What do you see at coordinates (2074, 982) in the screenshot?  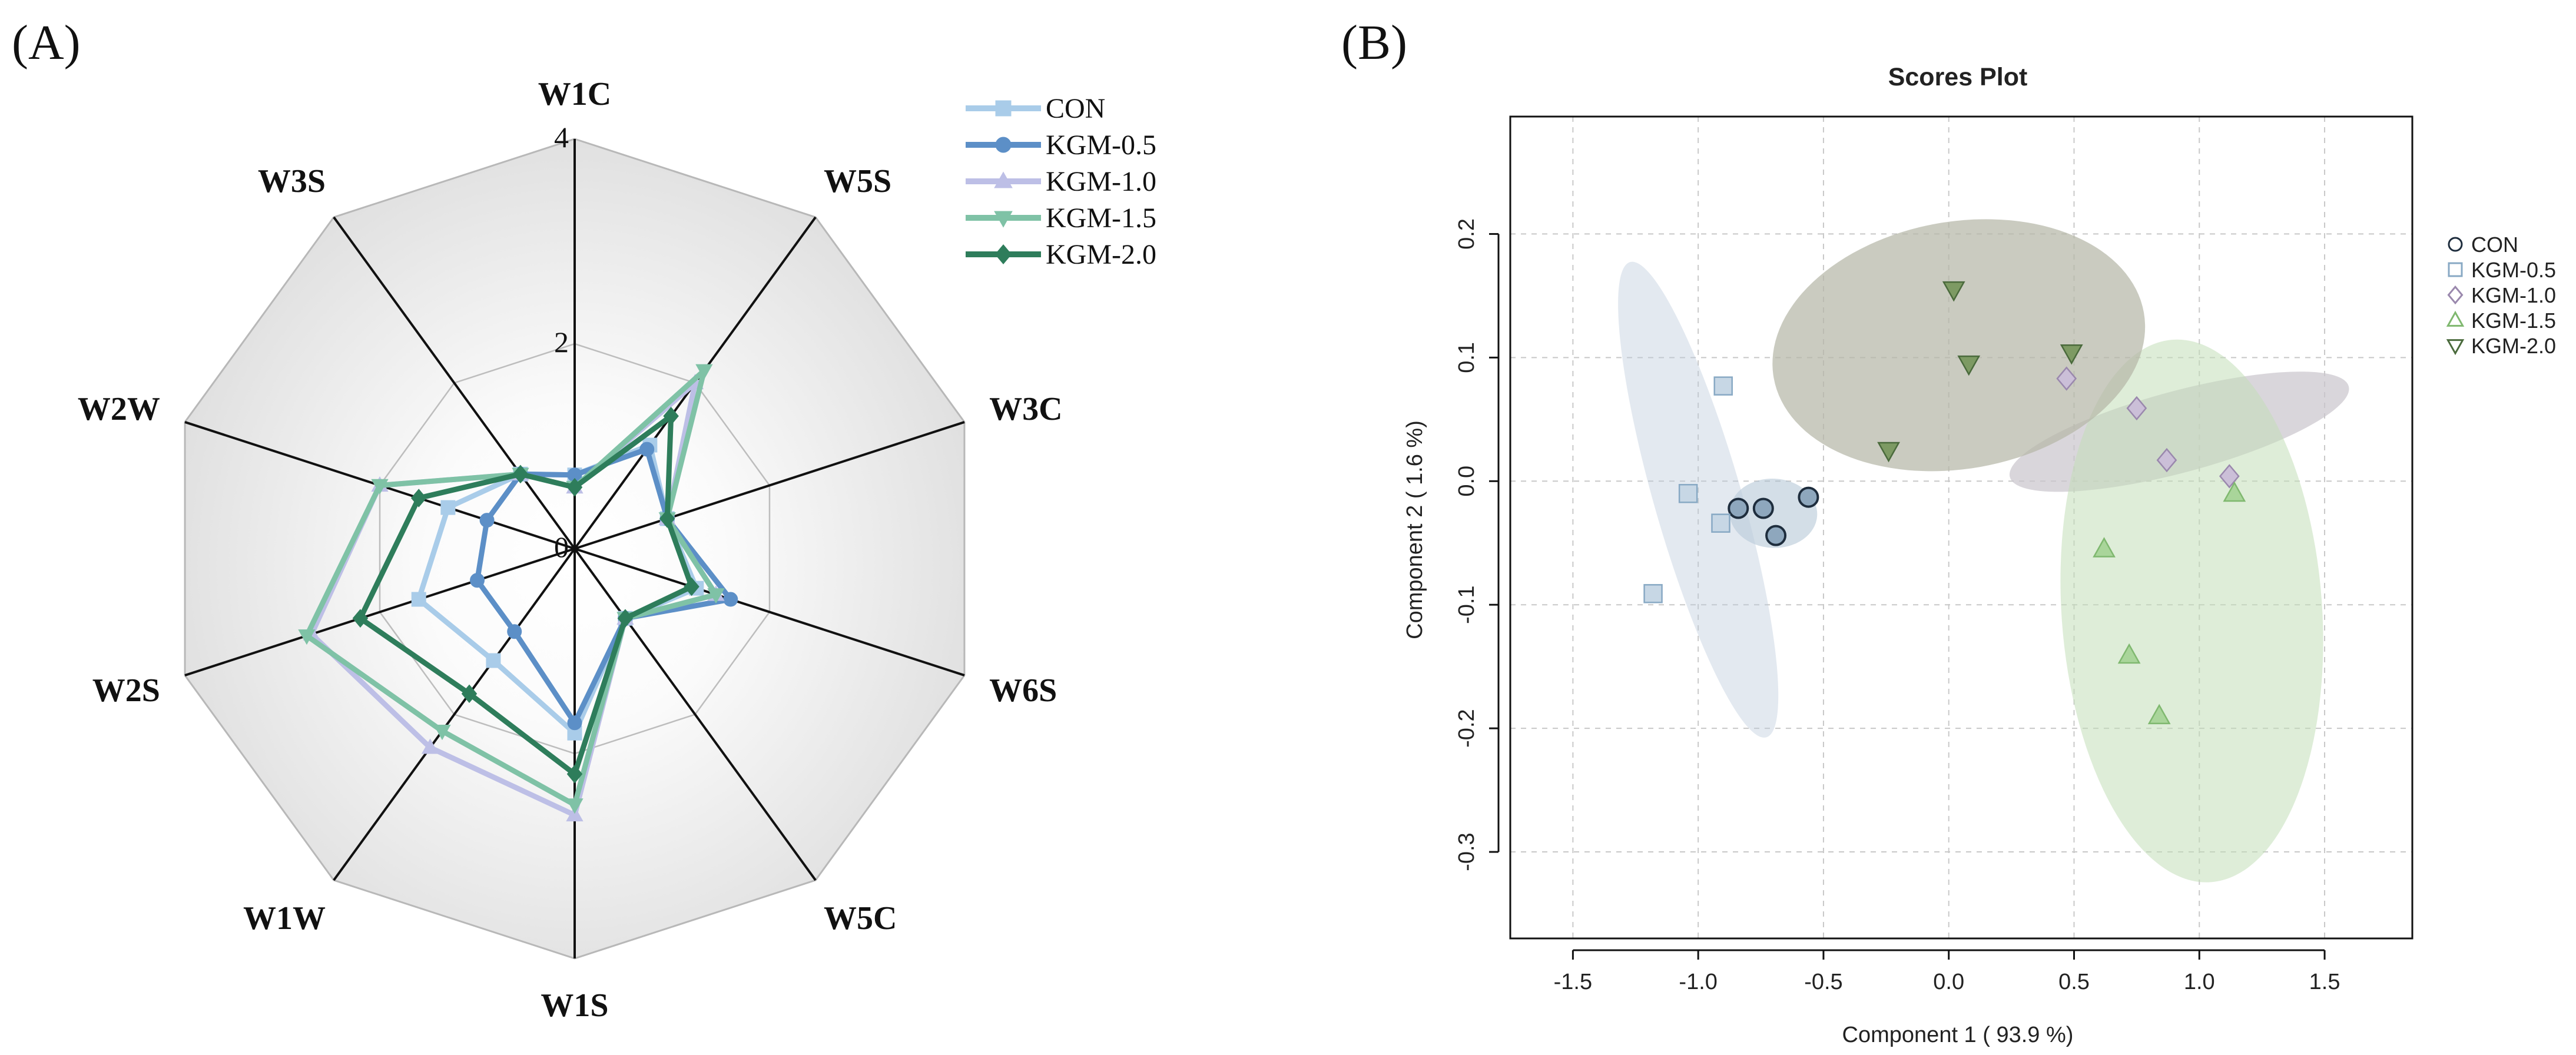 I see `x-tick-label: 0.5` at bounding box center [2074, 982].